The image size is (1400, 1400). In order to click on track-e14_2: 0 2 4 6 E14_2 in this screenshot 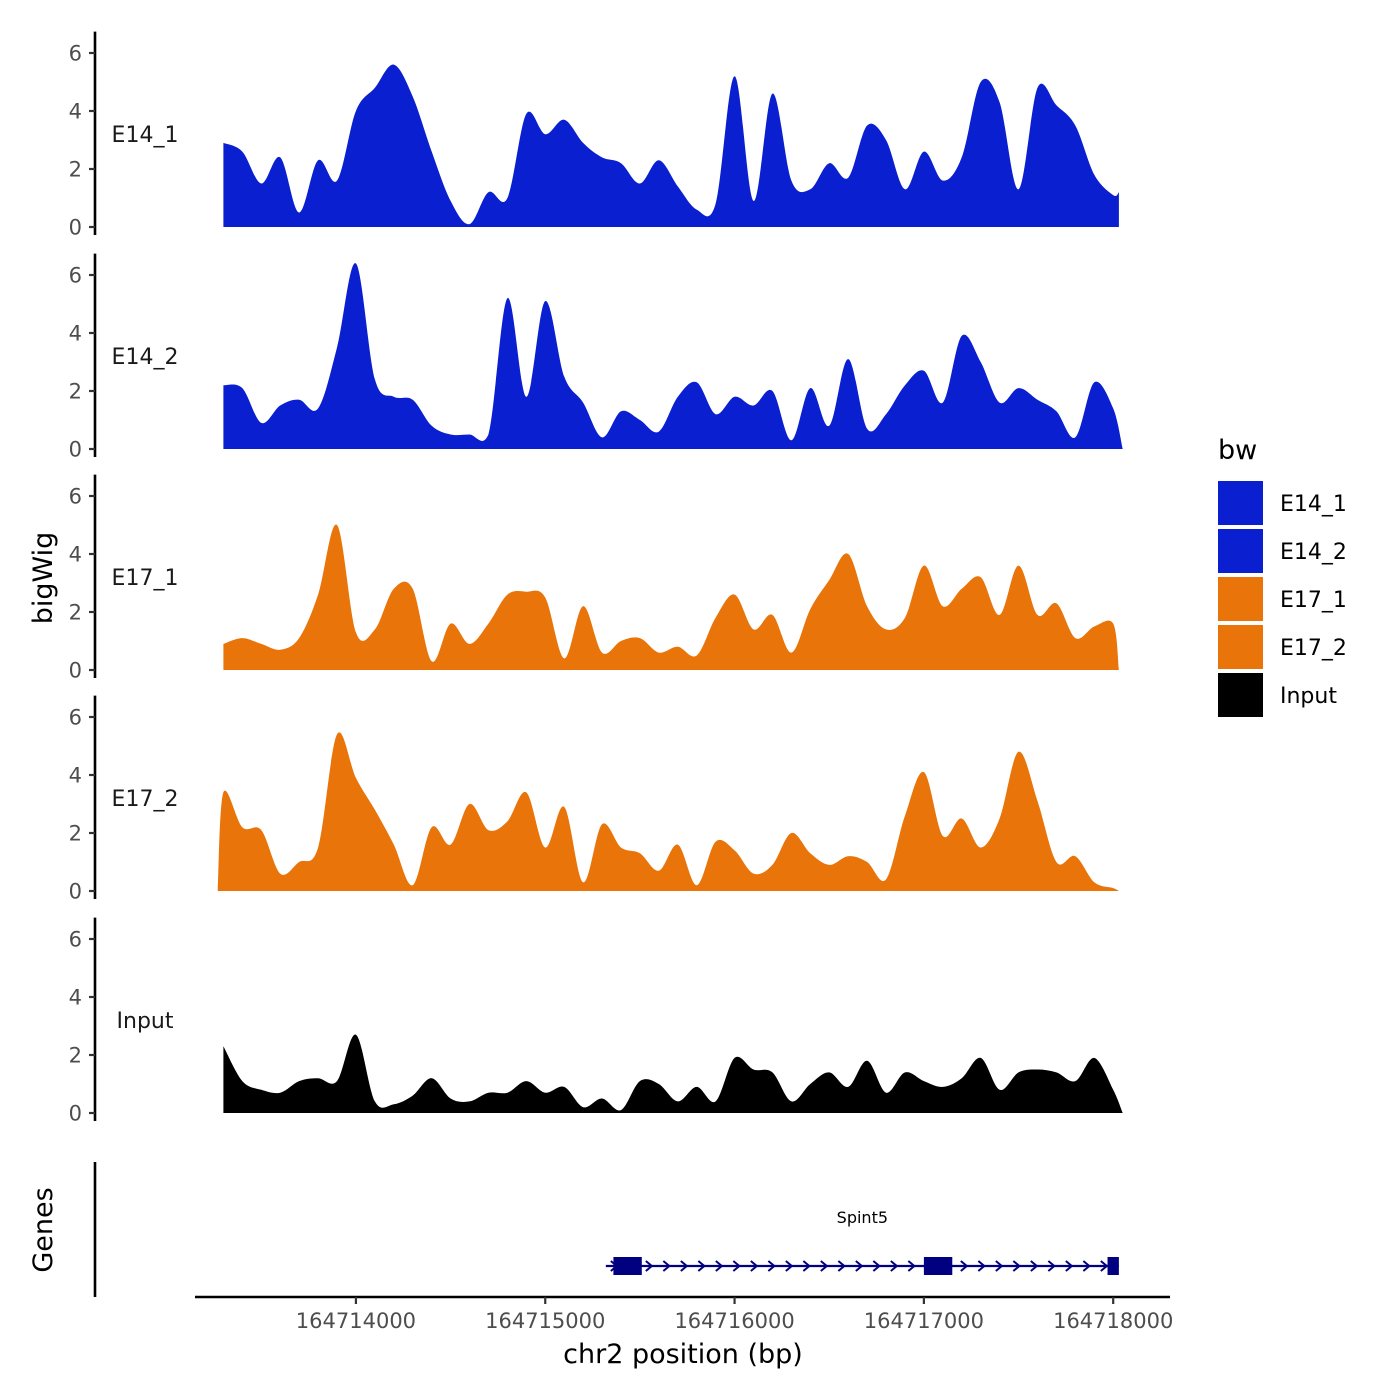, I will do `click(596, 357)`.